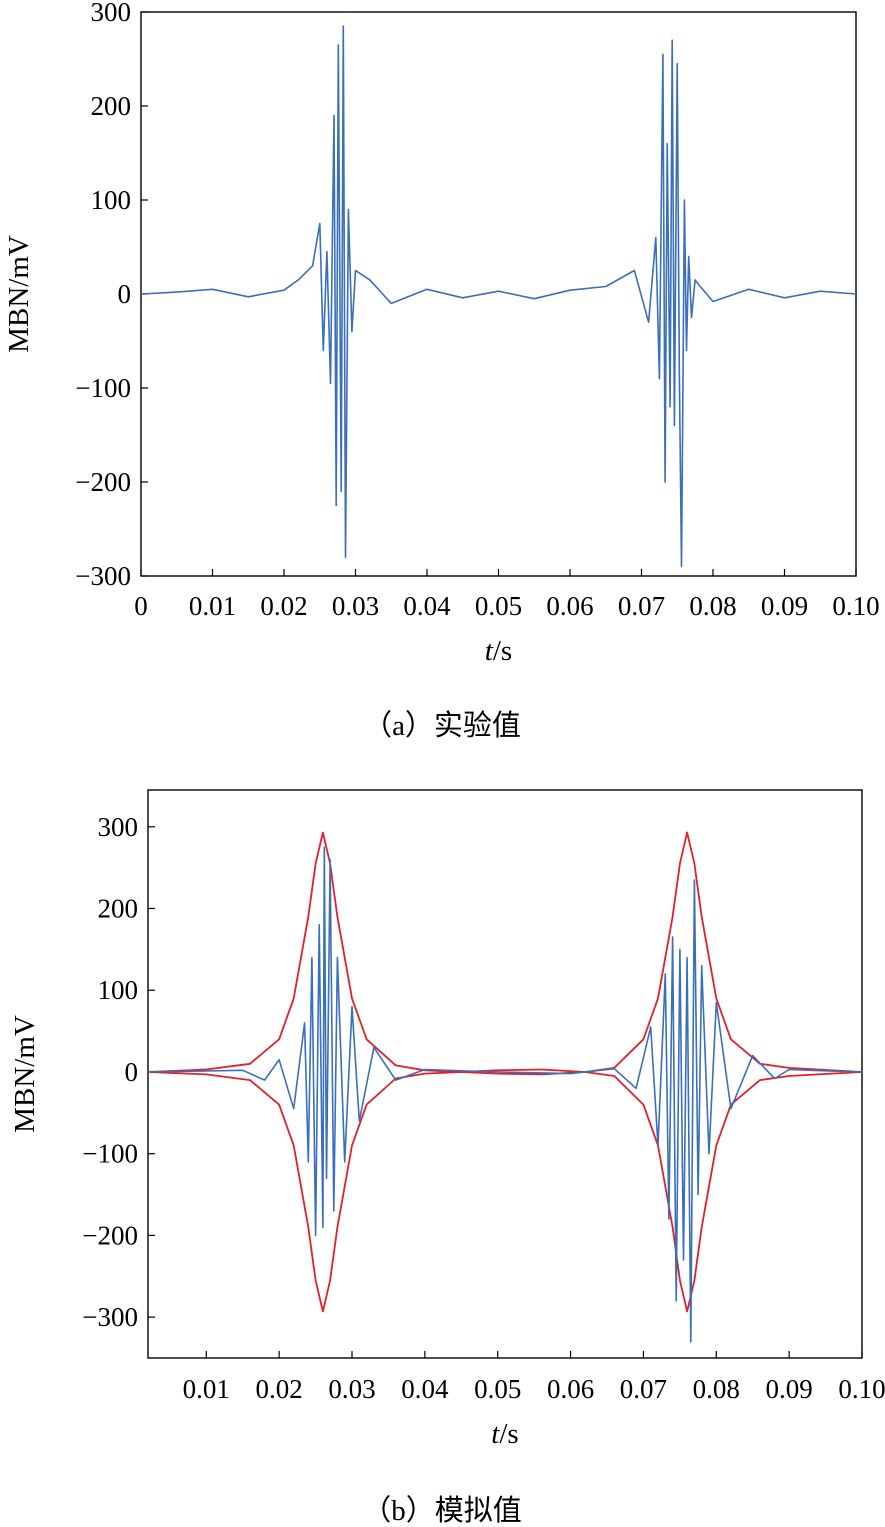  What do you see at coordinates (141, 606) in the screenshot?
I see `x-tick-label: 0` at bounding box center [141, 606].